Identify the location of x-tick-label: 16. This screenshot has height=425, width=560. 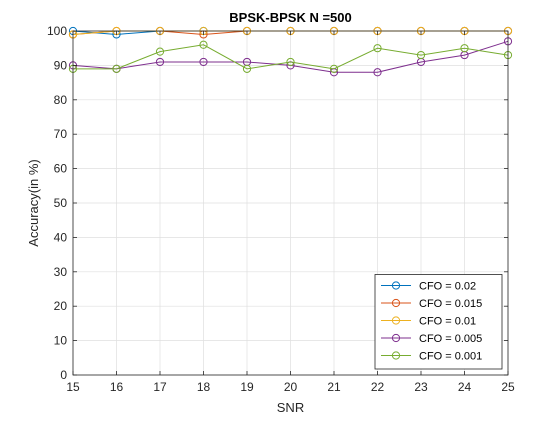
(117, 387).